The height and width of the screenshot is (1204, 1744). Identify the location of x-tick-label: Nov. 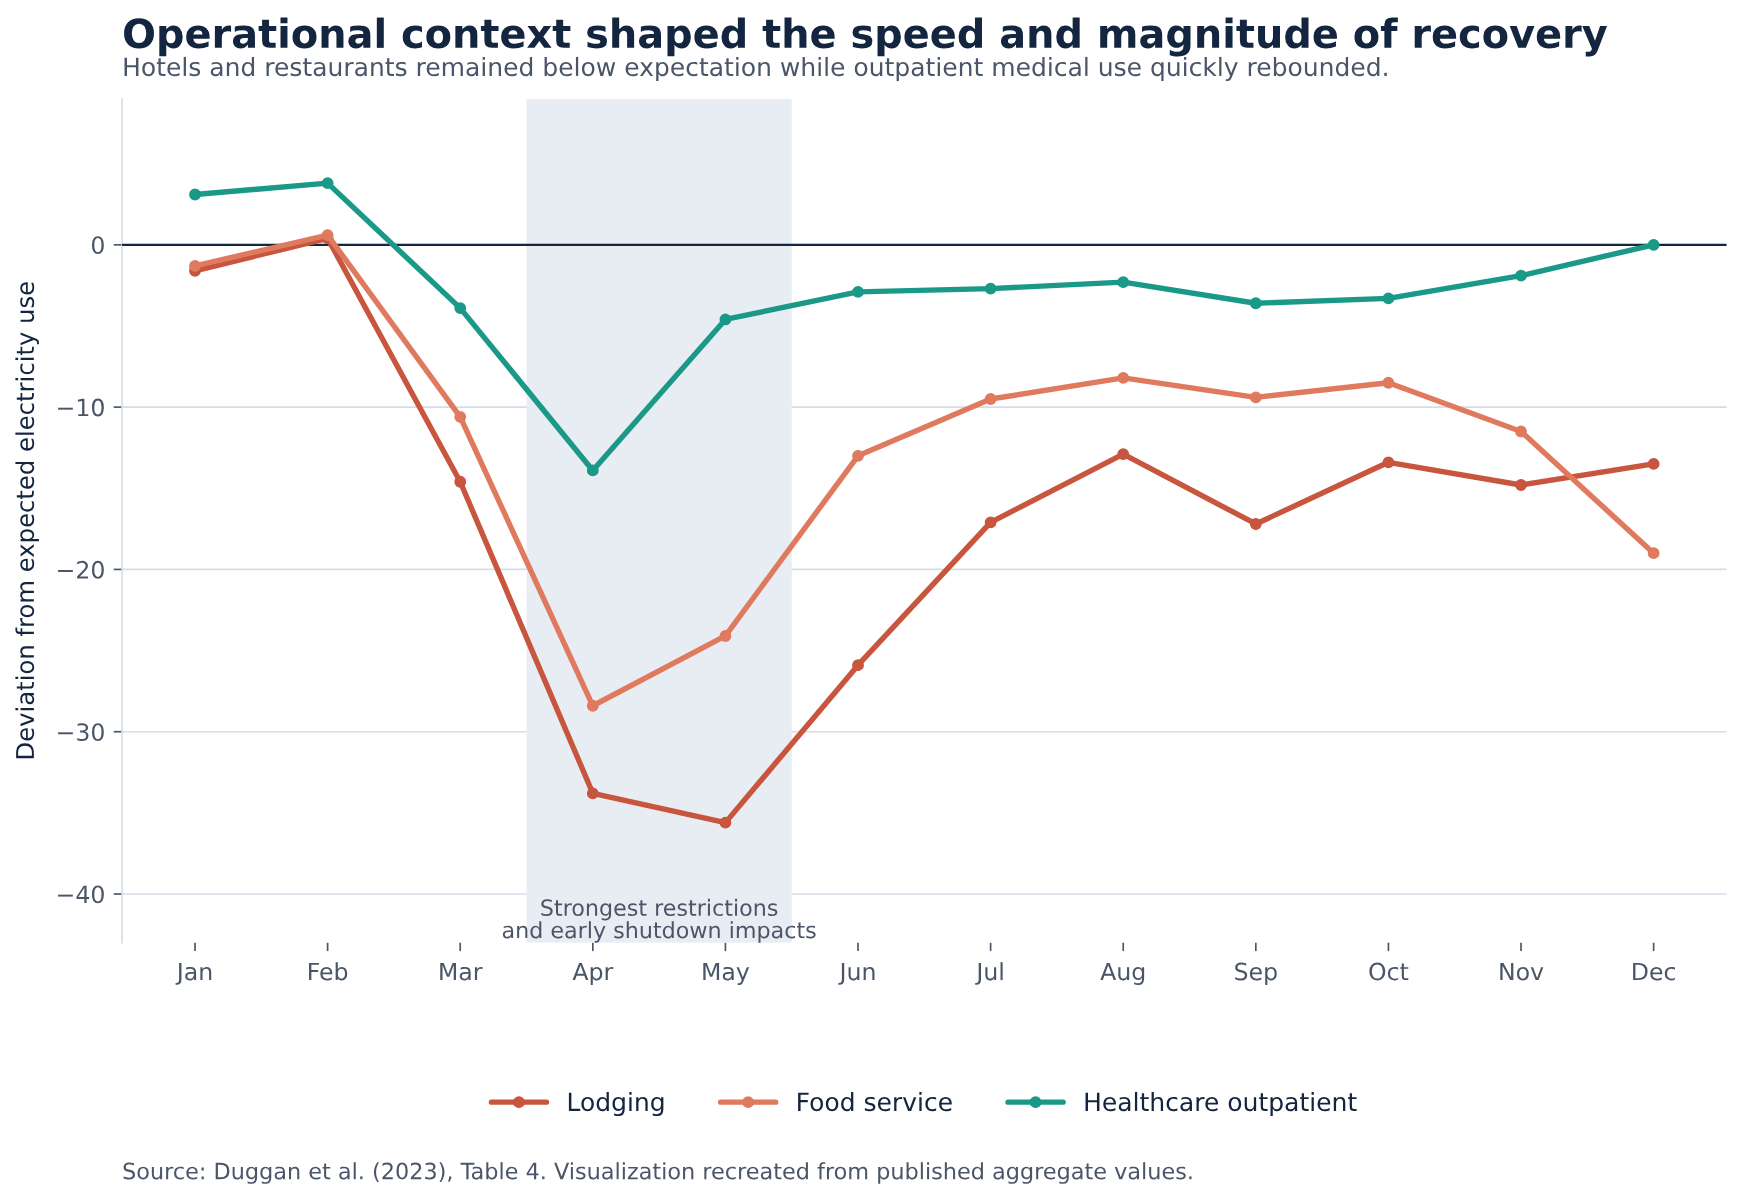
(1522, 971).